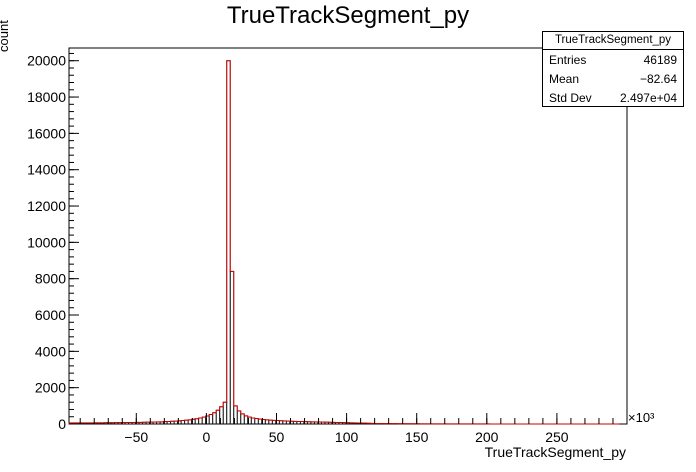  What do you see at coordinates (568, 60) in the screenshot?
I see `stats-label: Entries` at bounding box center [568, 60].